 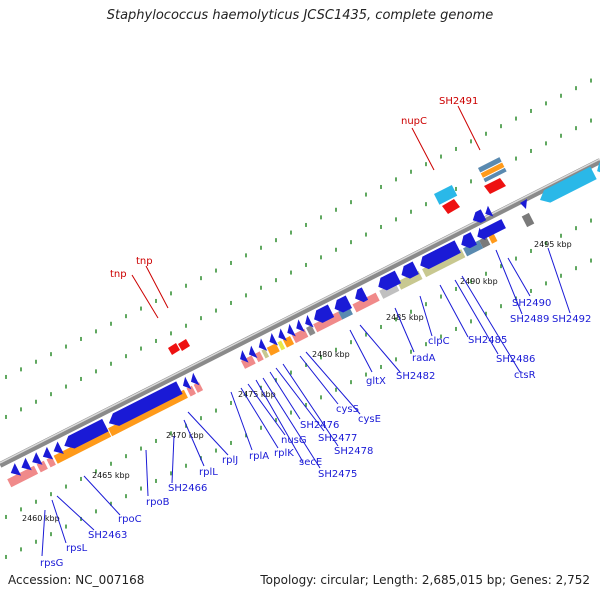 I want to click on red-label: nupC, so click(x=414, y=121).